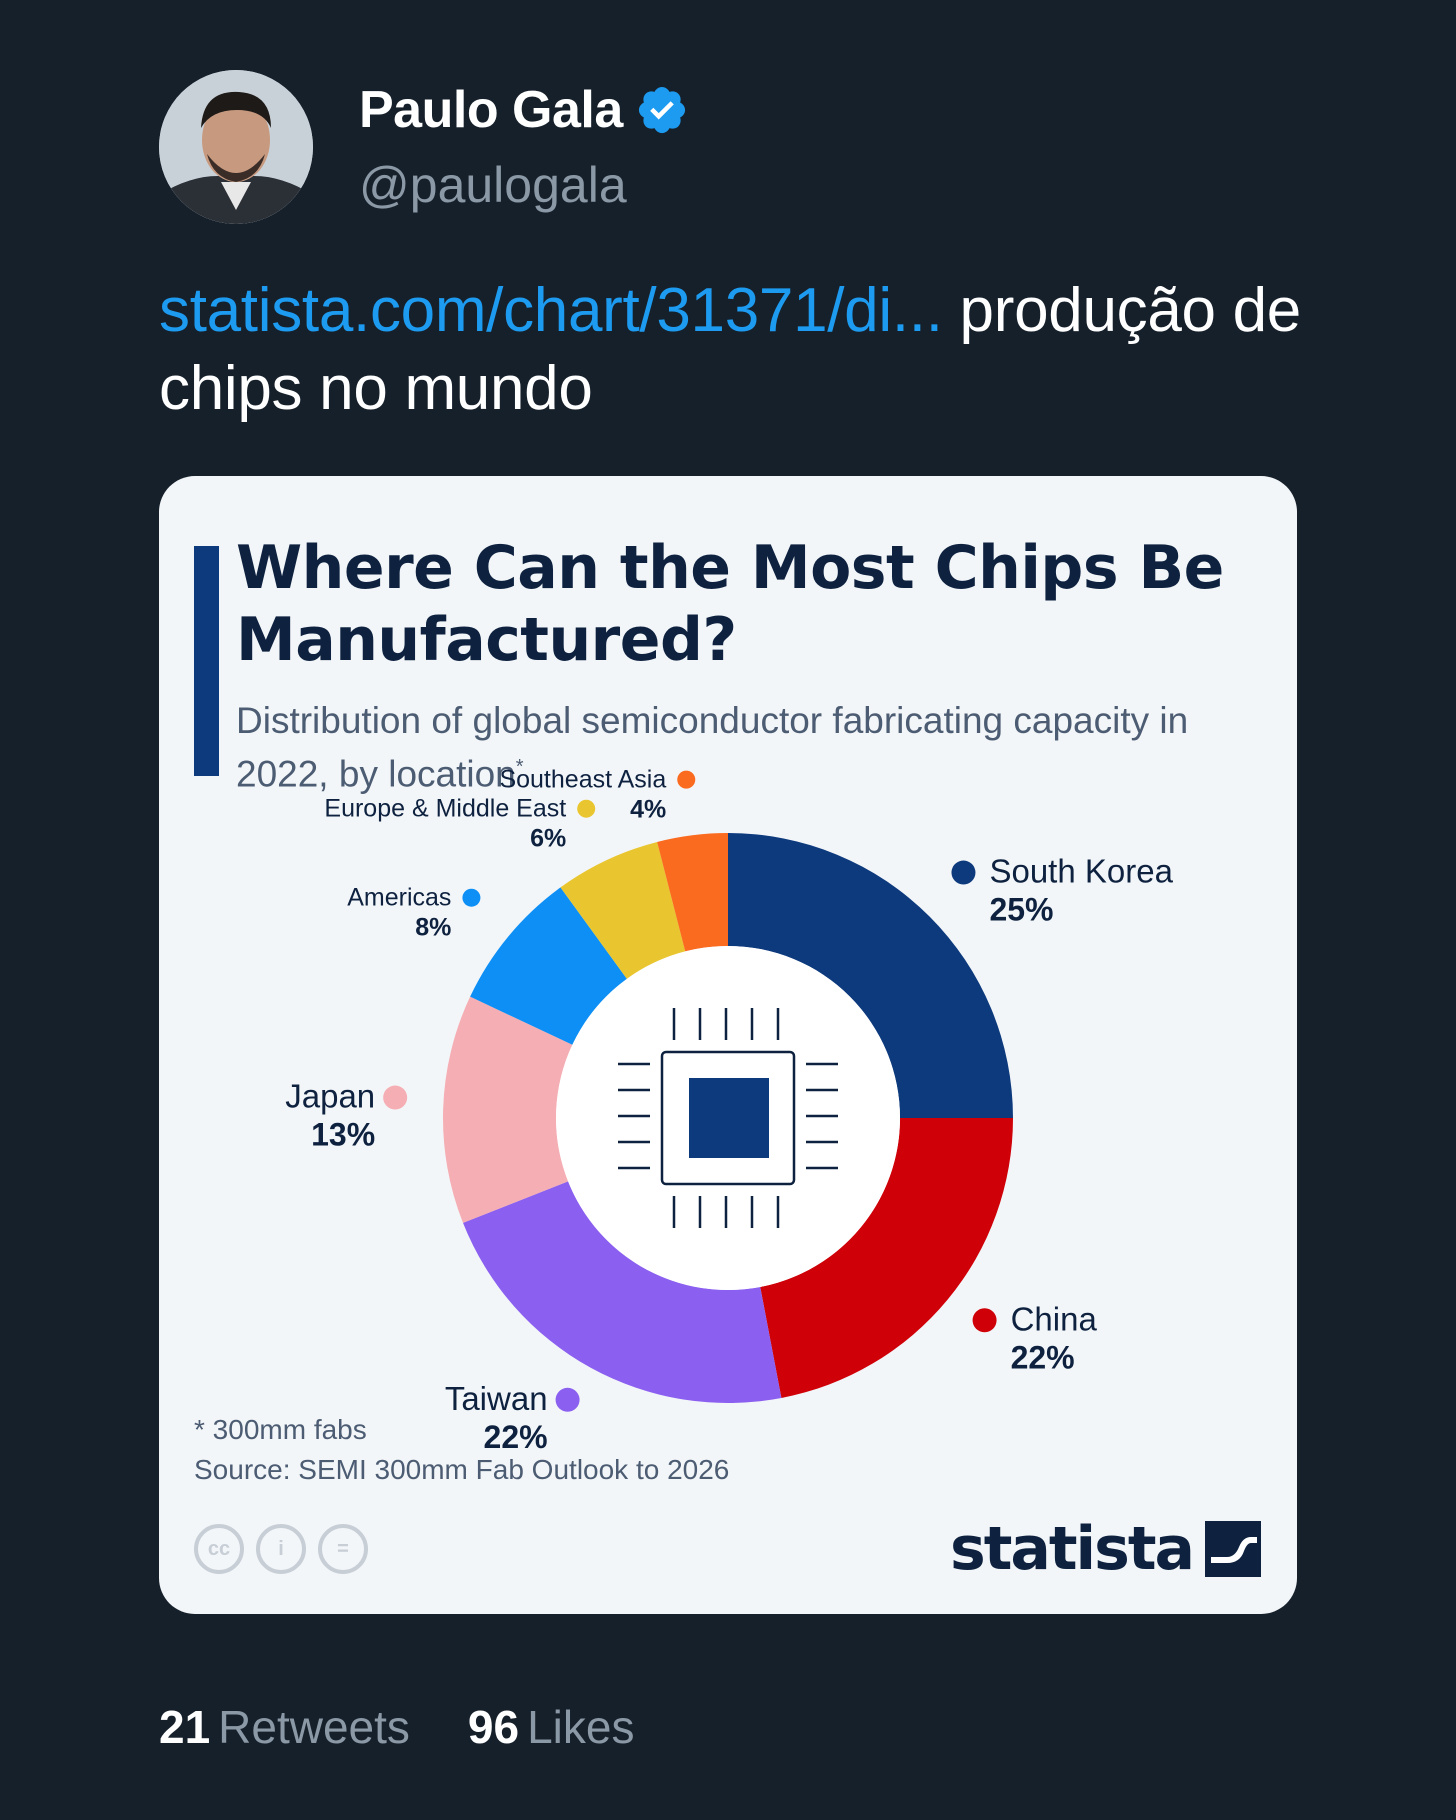 This screenshot has height=1820, width=1456. I want to click on likes-stat: 96 Likes, so click(551, 1727).